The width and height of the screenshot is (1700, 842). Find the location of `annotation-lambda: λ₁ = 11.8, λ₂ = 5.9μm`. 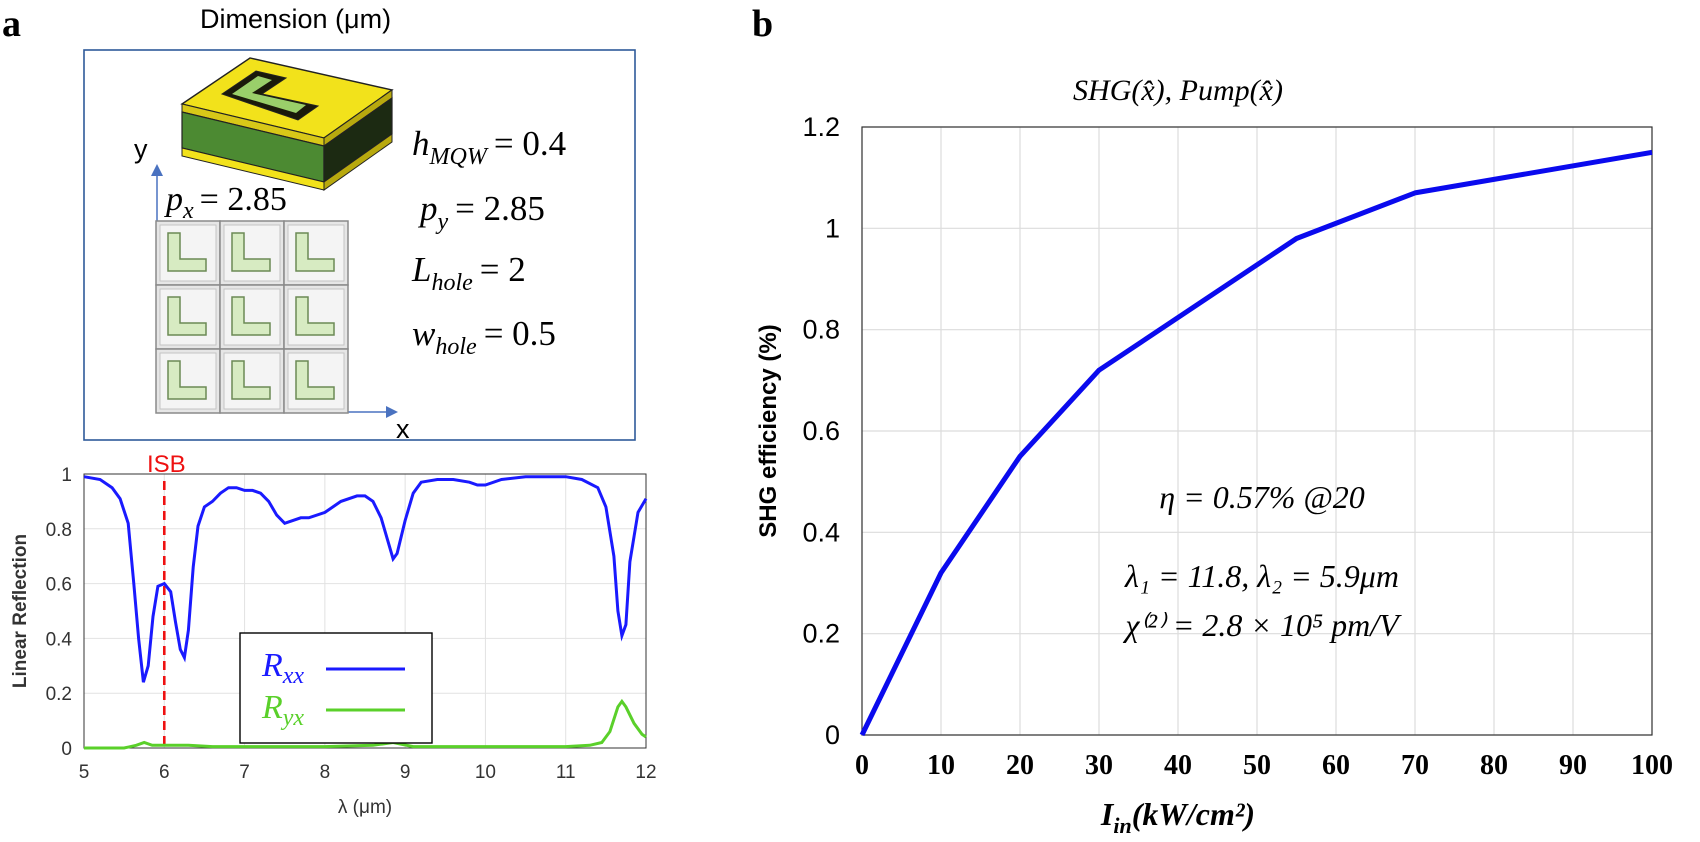

annotation-lambda: λ₁ = 11.8, λ₂ = 5.9μm is located at coordinates (1261, 576).